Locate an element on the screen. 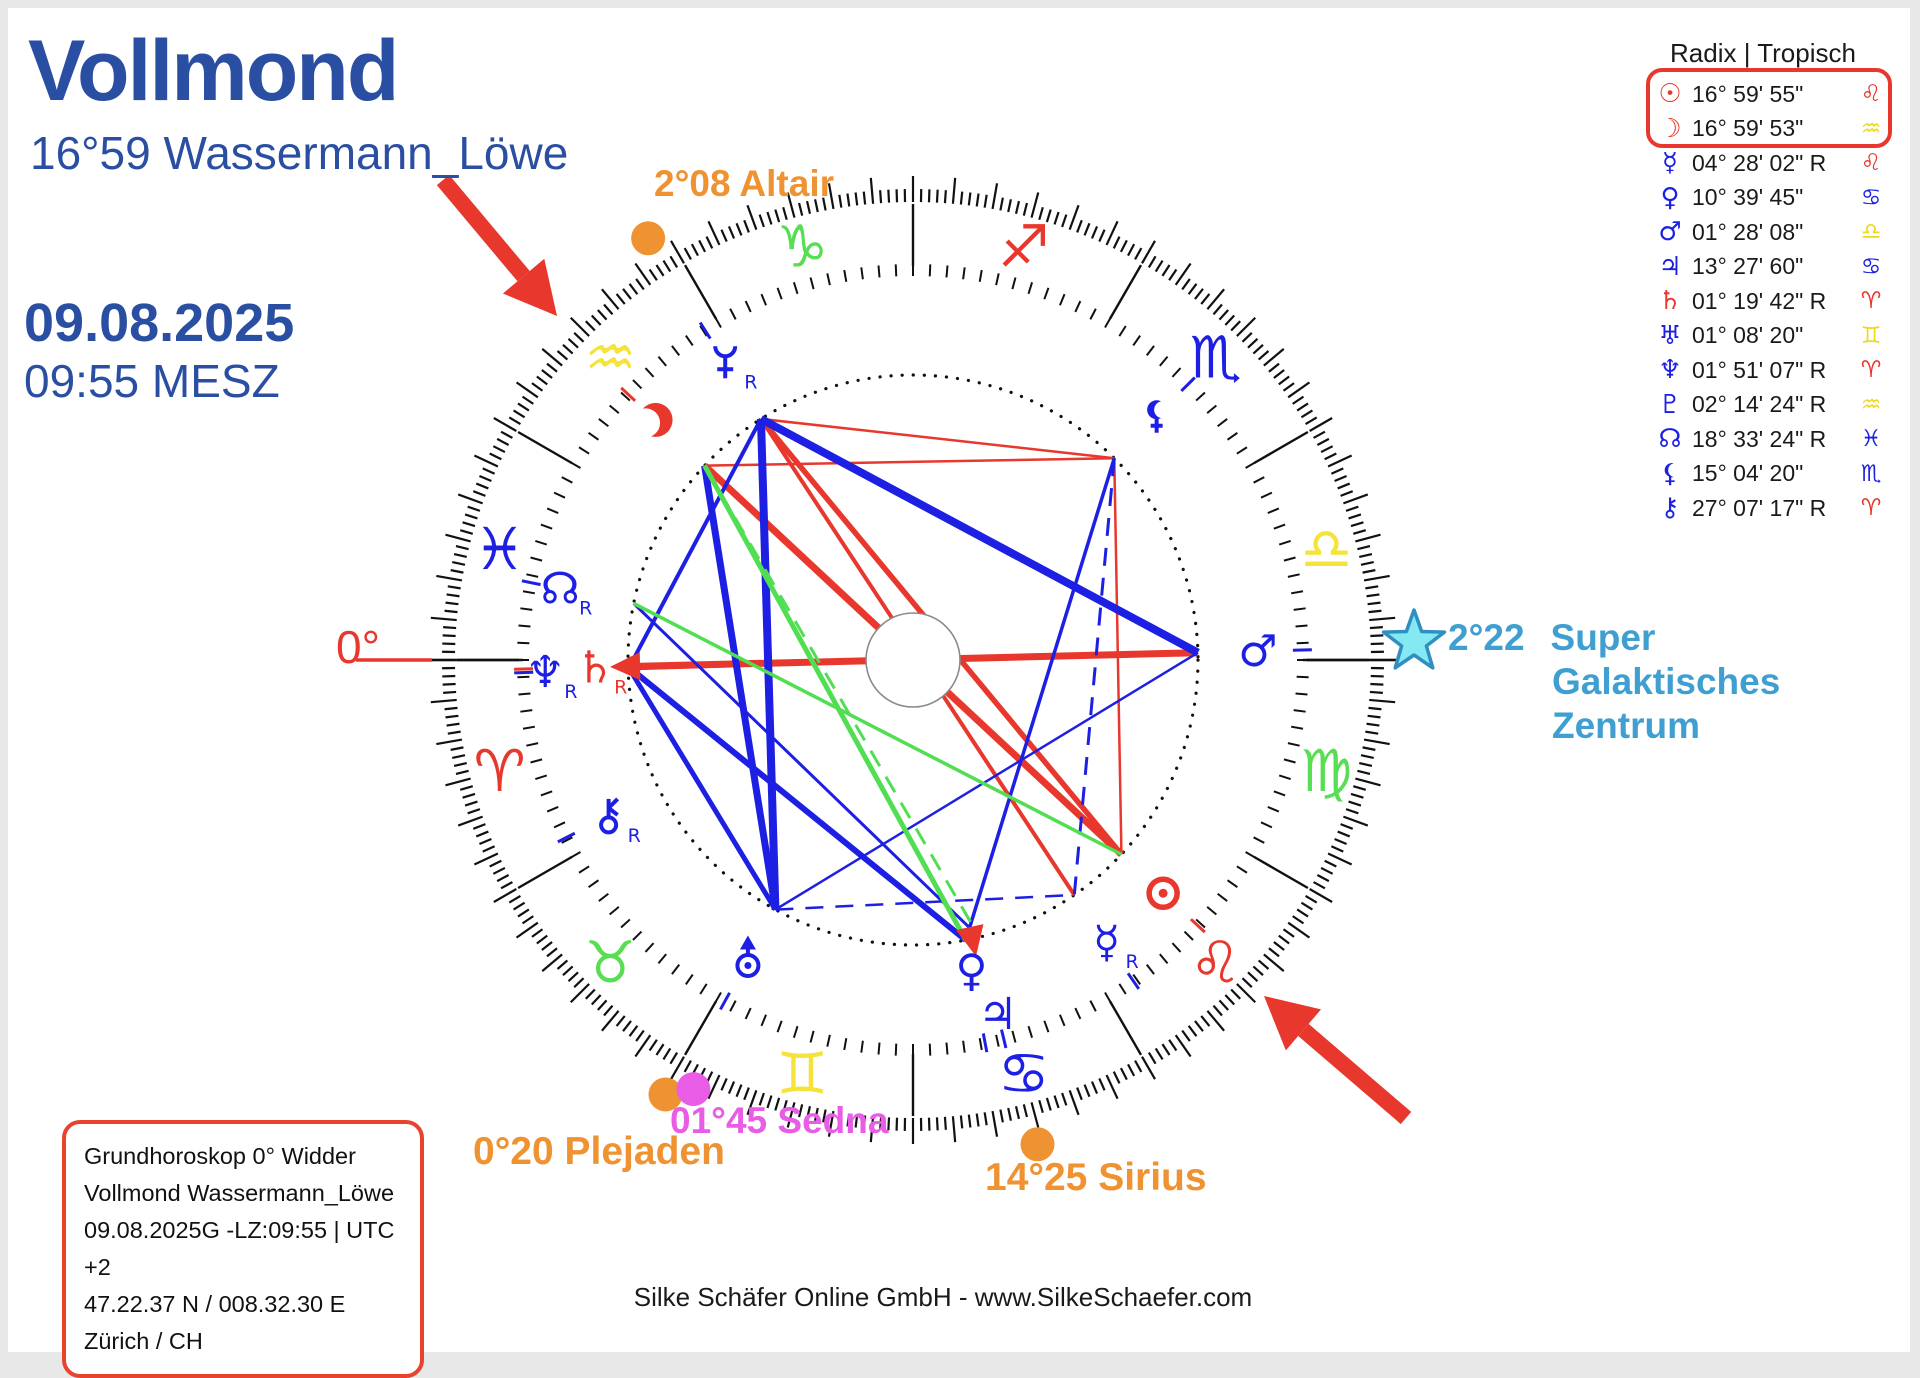 This screenshot has height=1378, width=1920. mars-position-value: 01° 28' 08" is located at coordinates (1772, 232).